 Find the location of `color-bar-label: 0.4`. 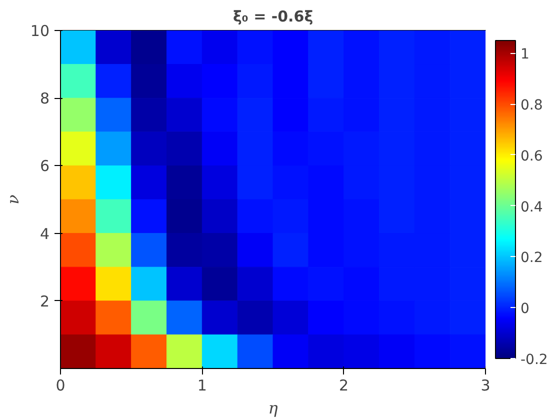

color-bar-label: 0.4 is located at coordinates (531, 207).